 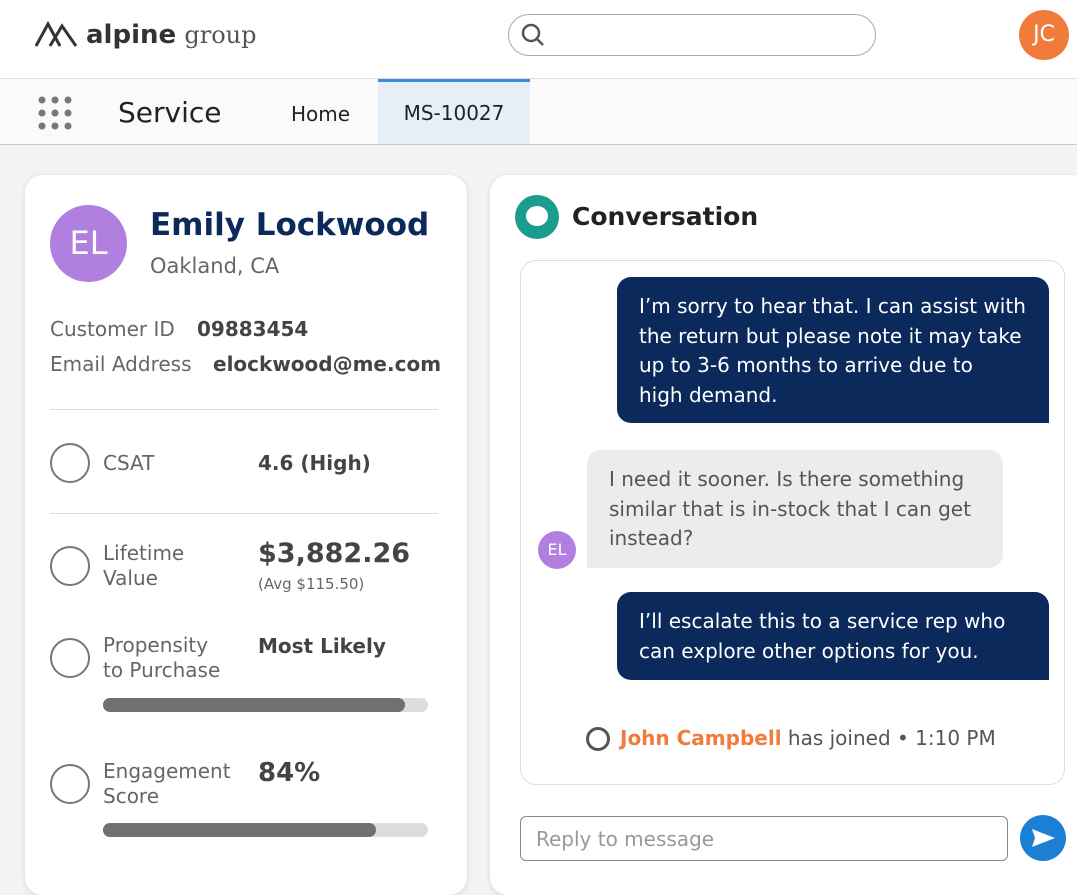 I want to click on message-avatar: EL, so click(x=557, y=550).